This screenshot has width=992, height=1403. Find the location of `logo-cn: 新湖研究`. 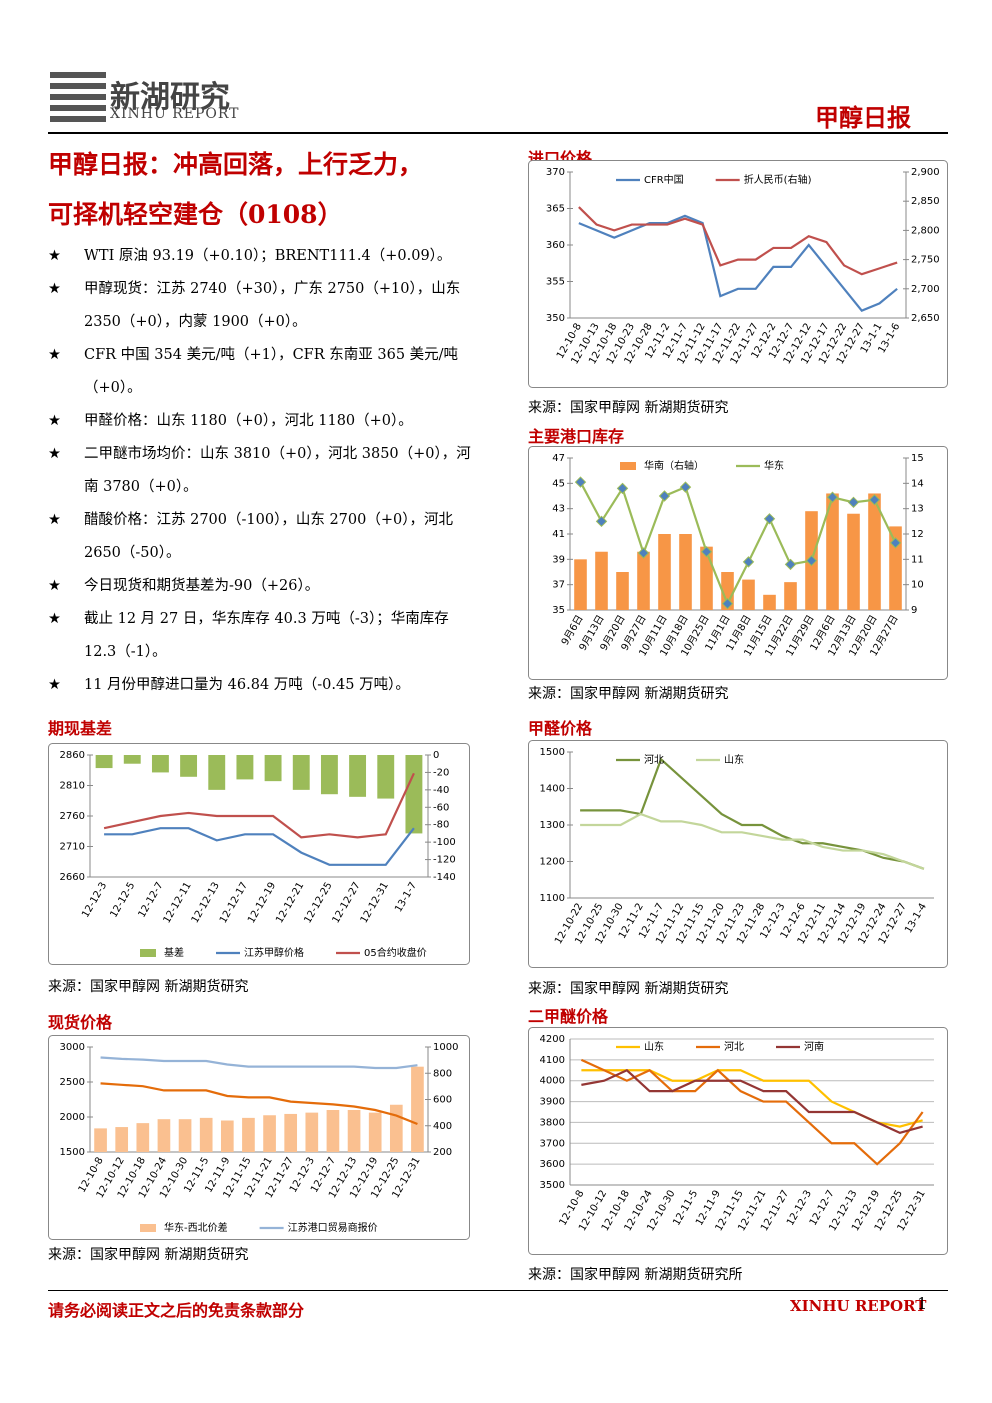

logo-cn: 新湖研究 is located at coordinates (170, 97).